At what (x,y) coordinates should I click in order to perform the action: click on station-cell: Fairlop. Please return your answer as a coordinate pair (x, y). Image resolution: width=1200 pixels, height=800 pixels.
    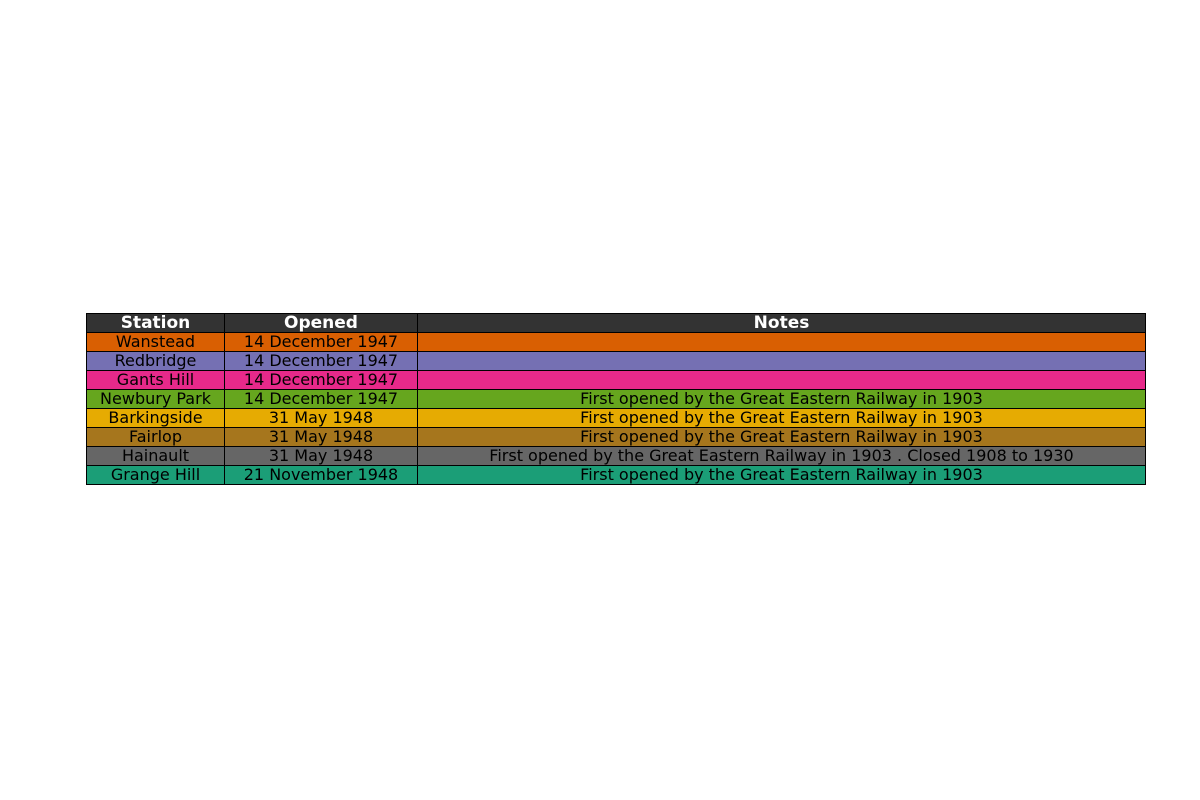
    Looking at the image, I should click on (155, 437).